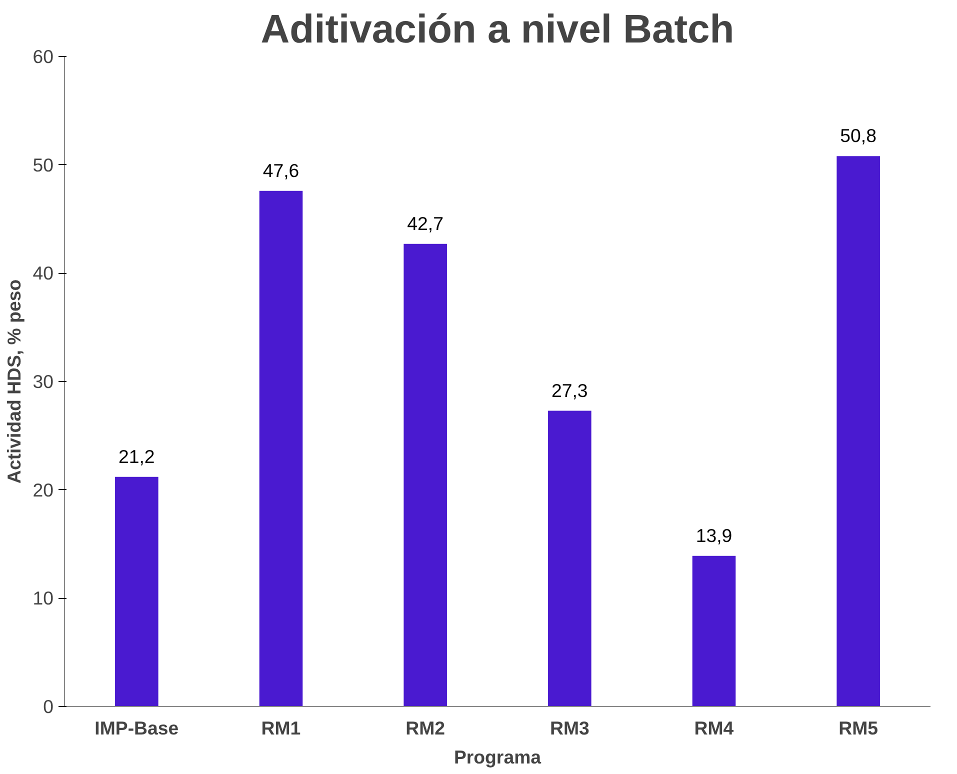 The image size is (957, 774). What do you see at coordinates (136, 728) in the screenshot?
I see `x-tick-label: IMP-Base` at bounding box center [136, 728].